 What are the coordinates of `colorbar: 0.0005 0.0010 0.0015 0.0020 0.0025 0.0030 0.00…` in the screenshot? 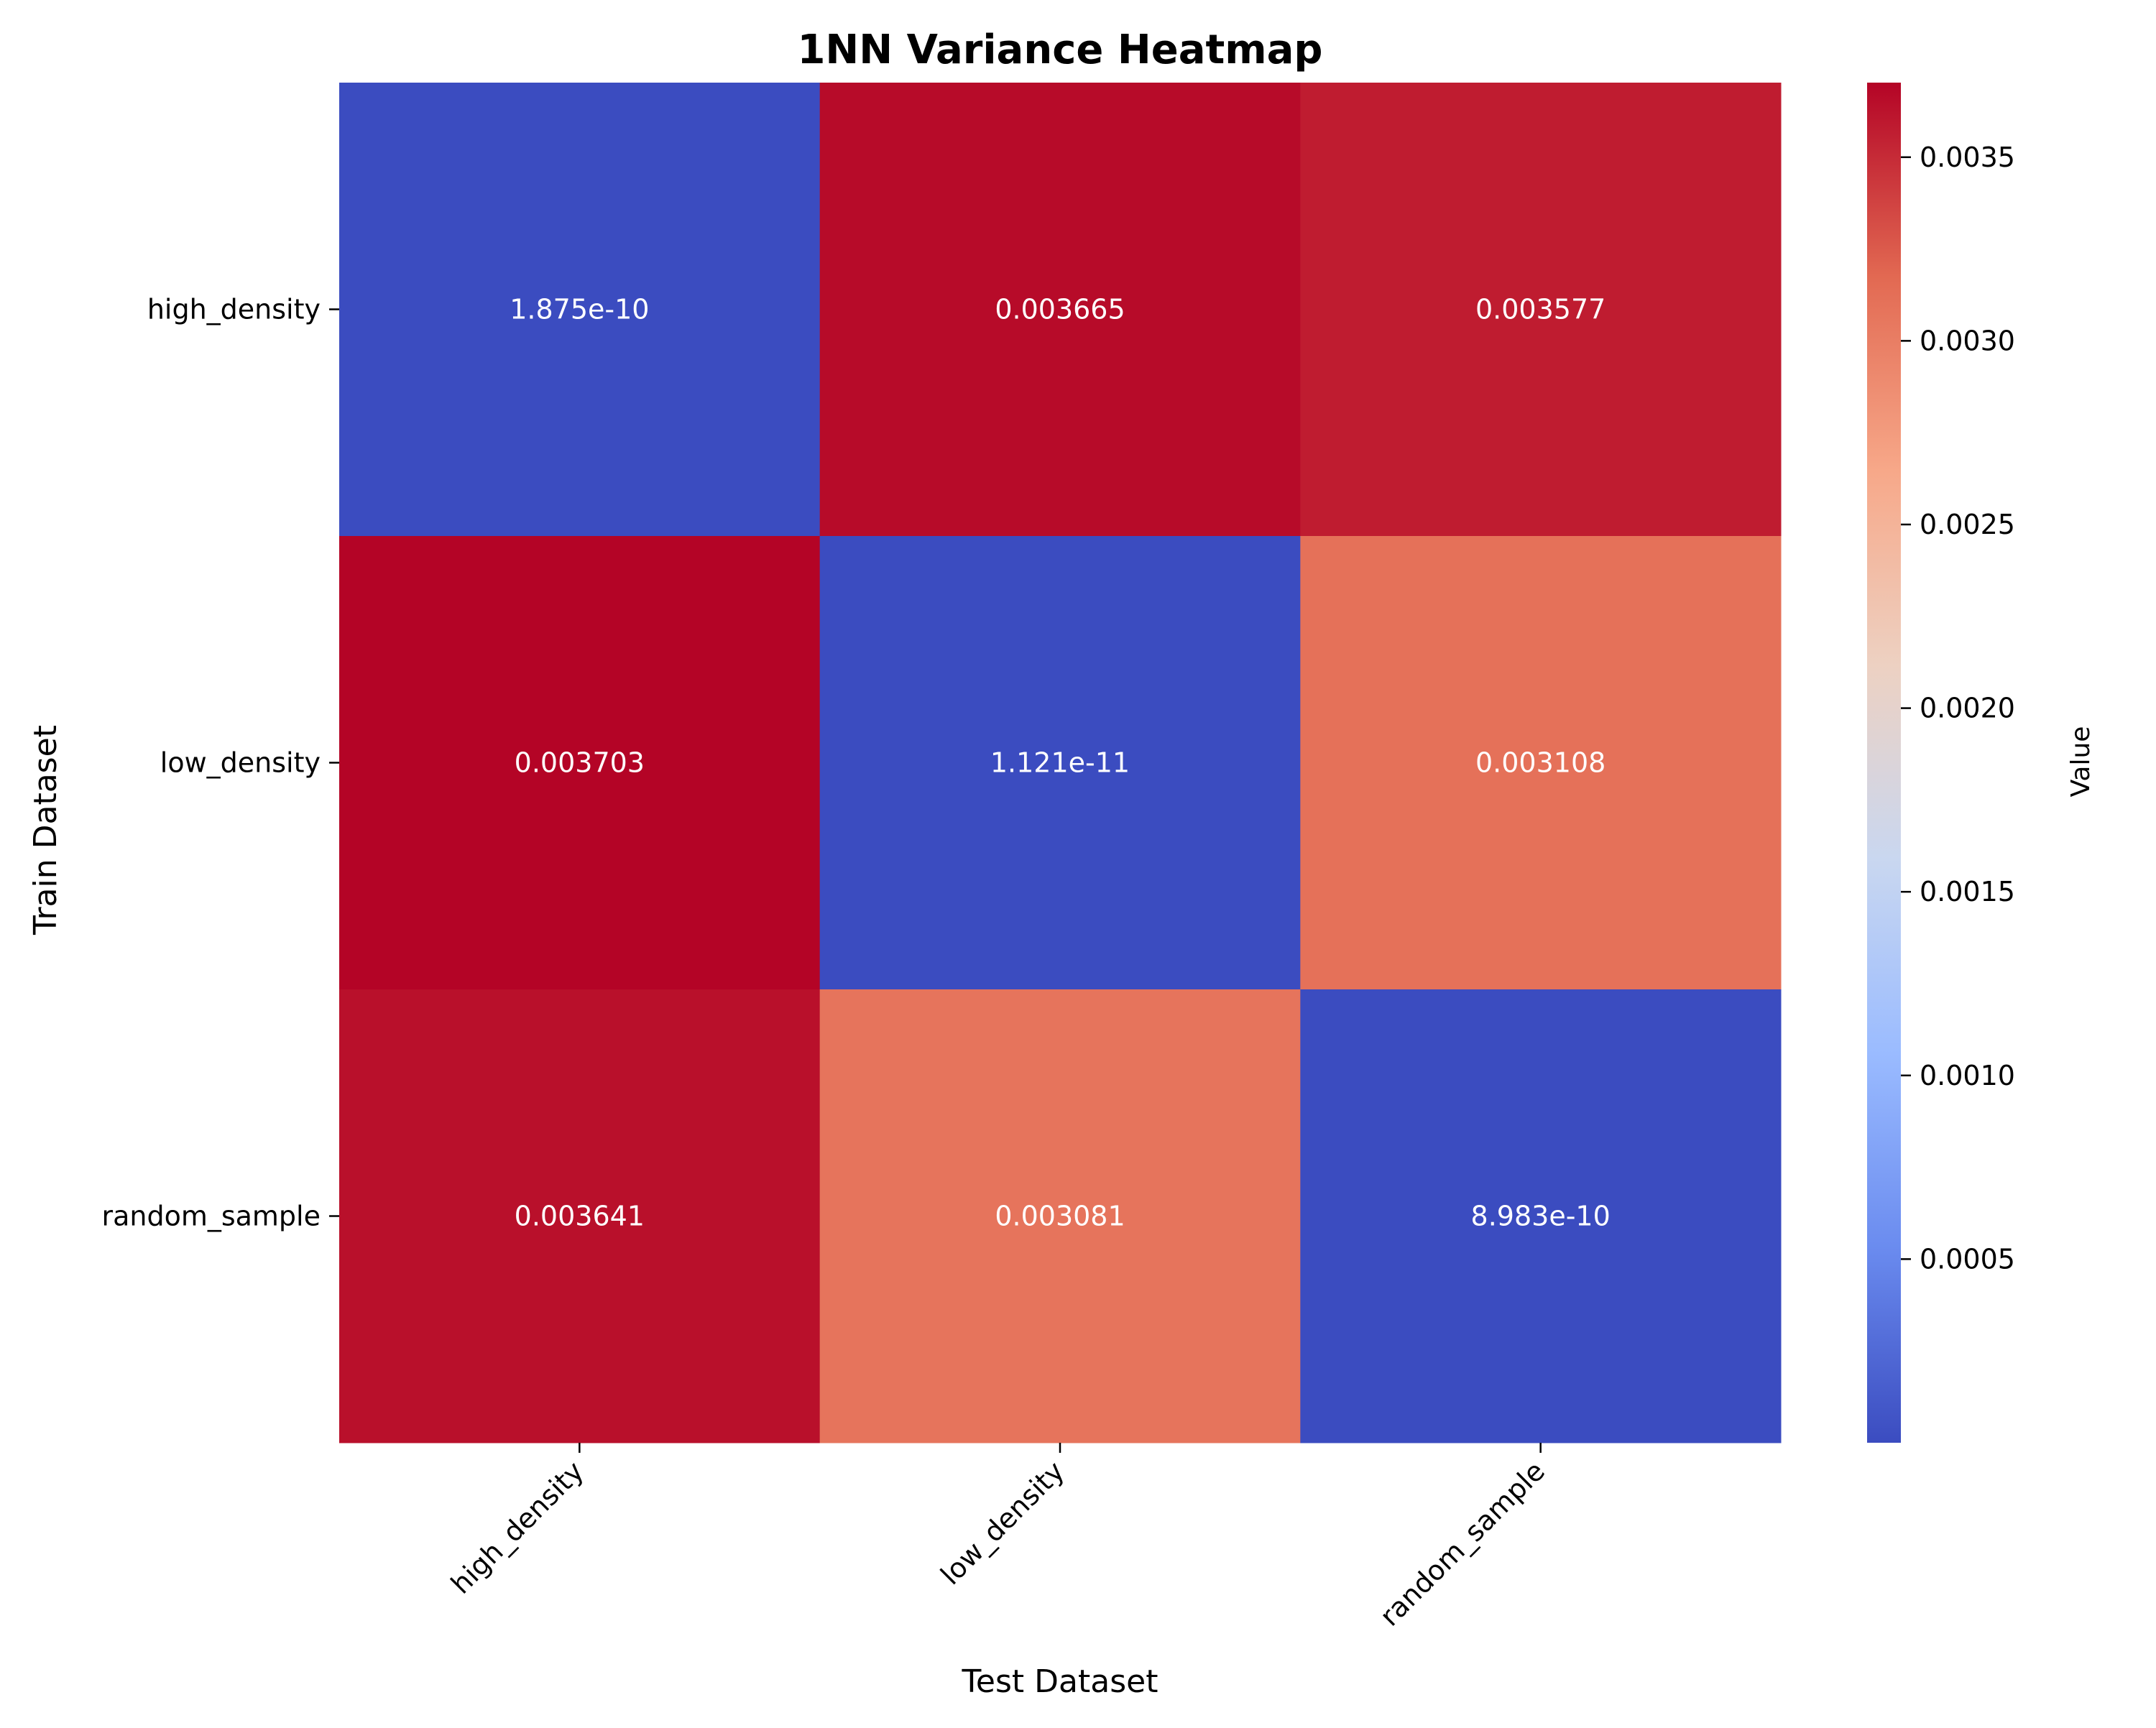 It's located at (1941, 763).